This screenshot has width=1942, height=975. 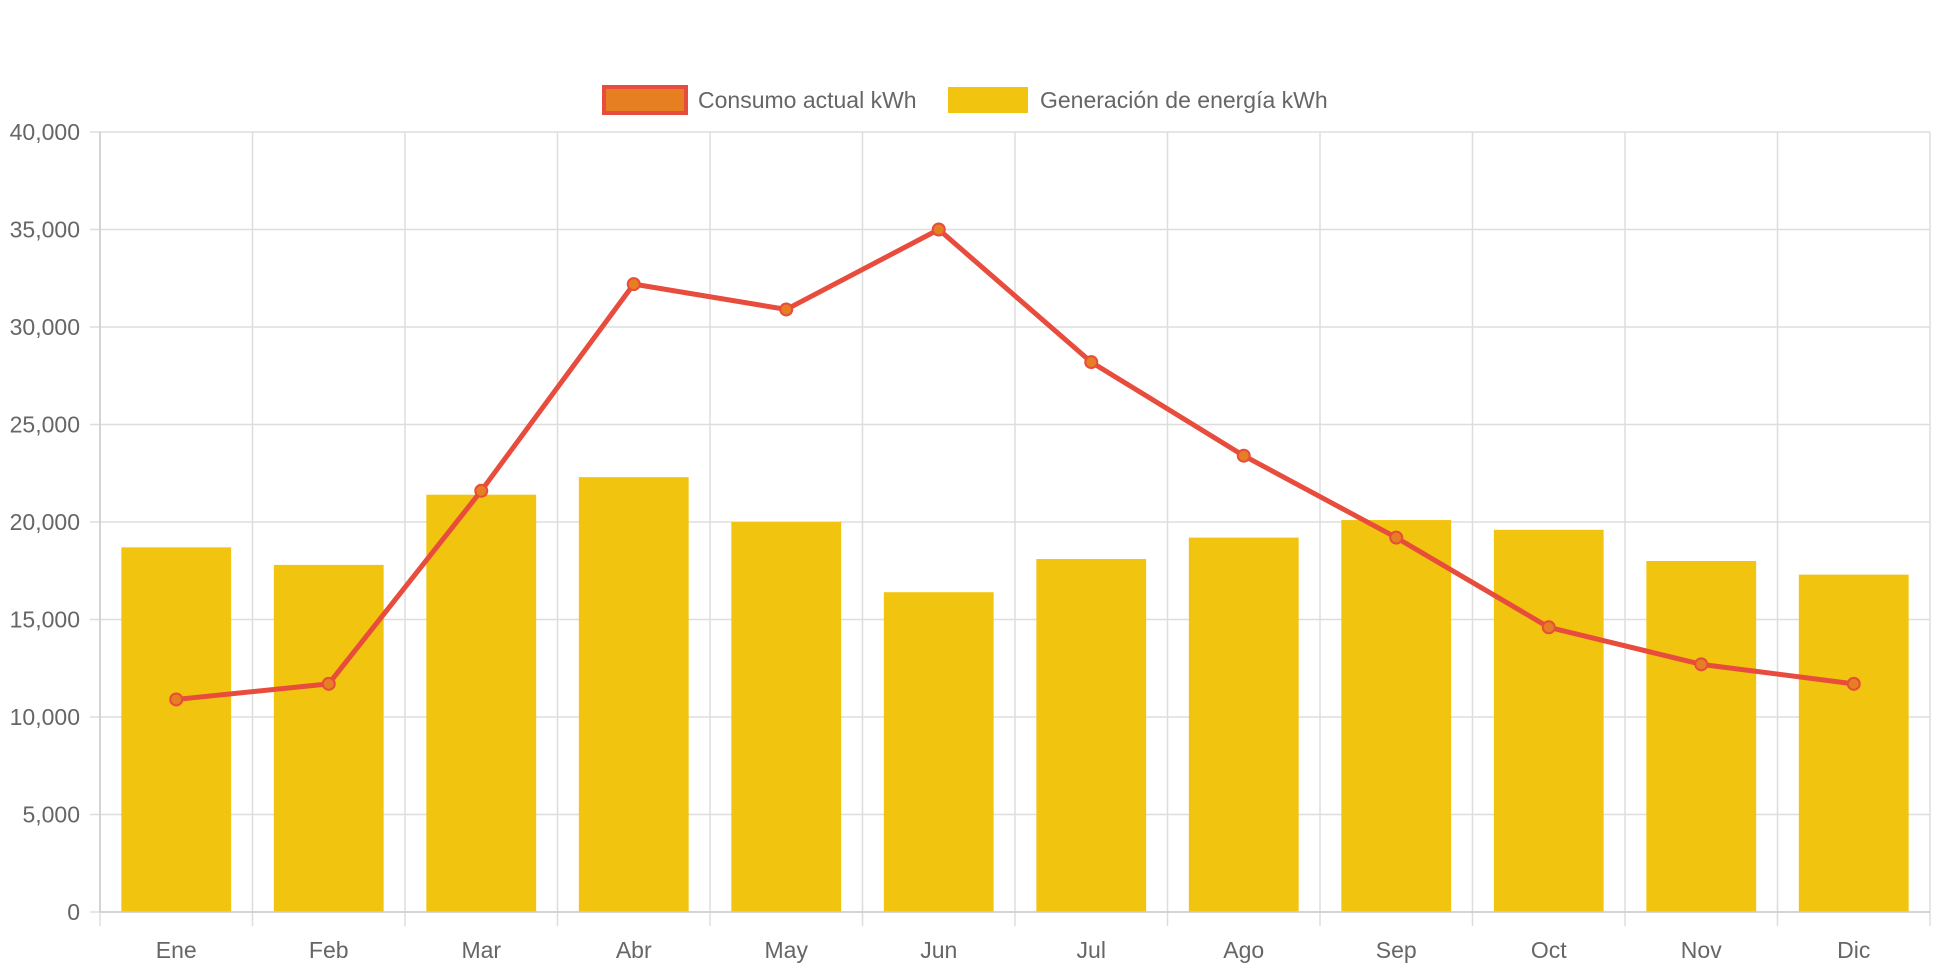 I want to click on y-tick-label: 40,000, so click(x=45, y=132).